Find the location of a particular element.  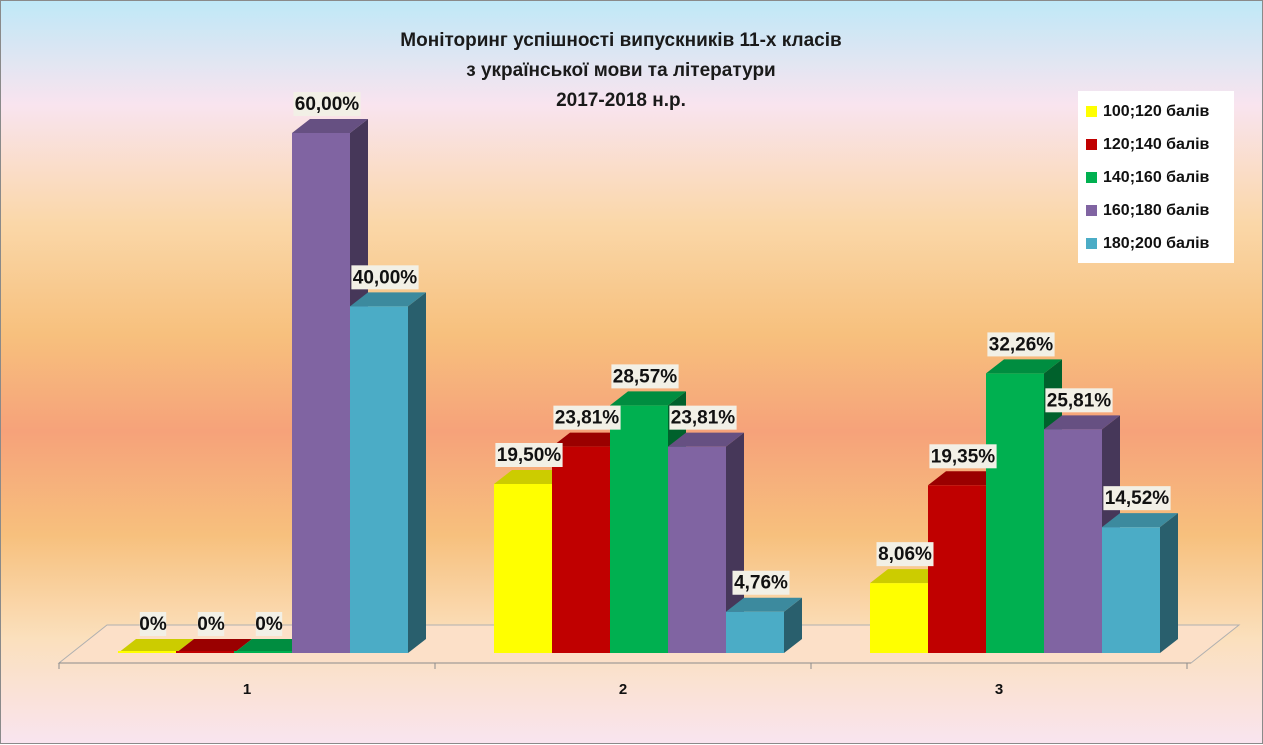

legend-item: 160;180 балів is located at coordinates (1160, 210).